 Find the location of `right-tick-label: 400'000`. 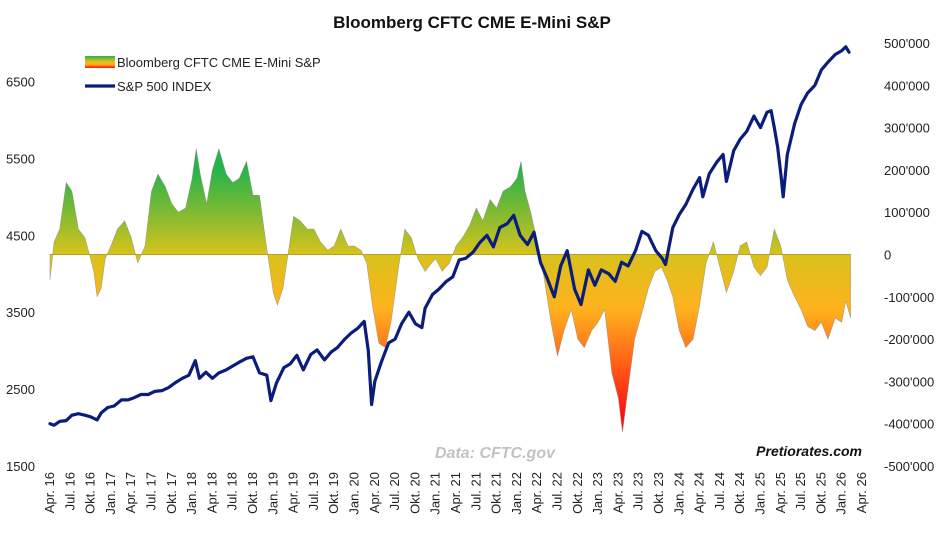

right-tick-label: 400'000 is located at coordinates (907, 85).